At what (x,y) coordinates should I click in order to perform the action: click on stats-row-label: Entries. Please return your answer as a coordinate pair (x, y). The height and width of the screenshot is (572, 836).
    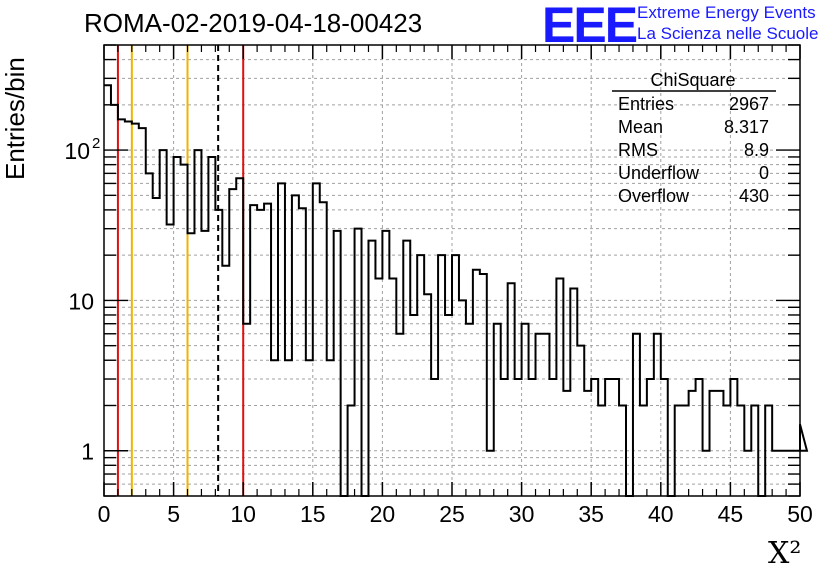
    Looking at the image, I should click on (646, 104).